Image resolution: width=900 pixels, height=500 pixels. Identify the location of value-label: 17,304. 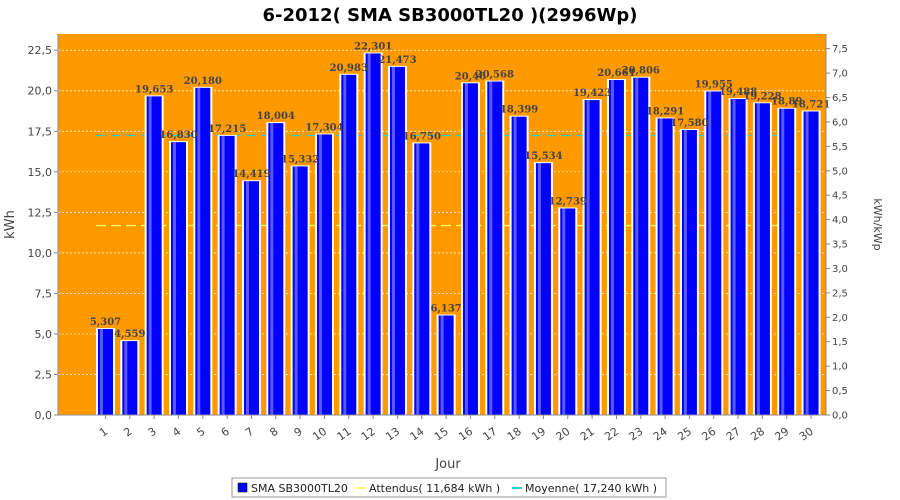
(324, 127).